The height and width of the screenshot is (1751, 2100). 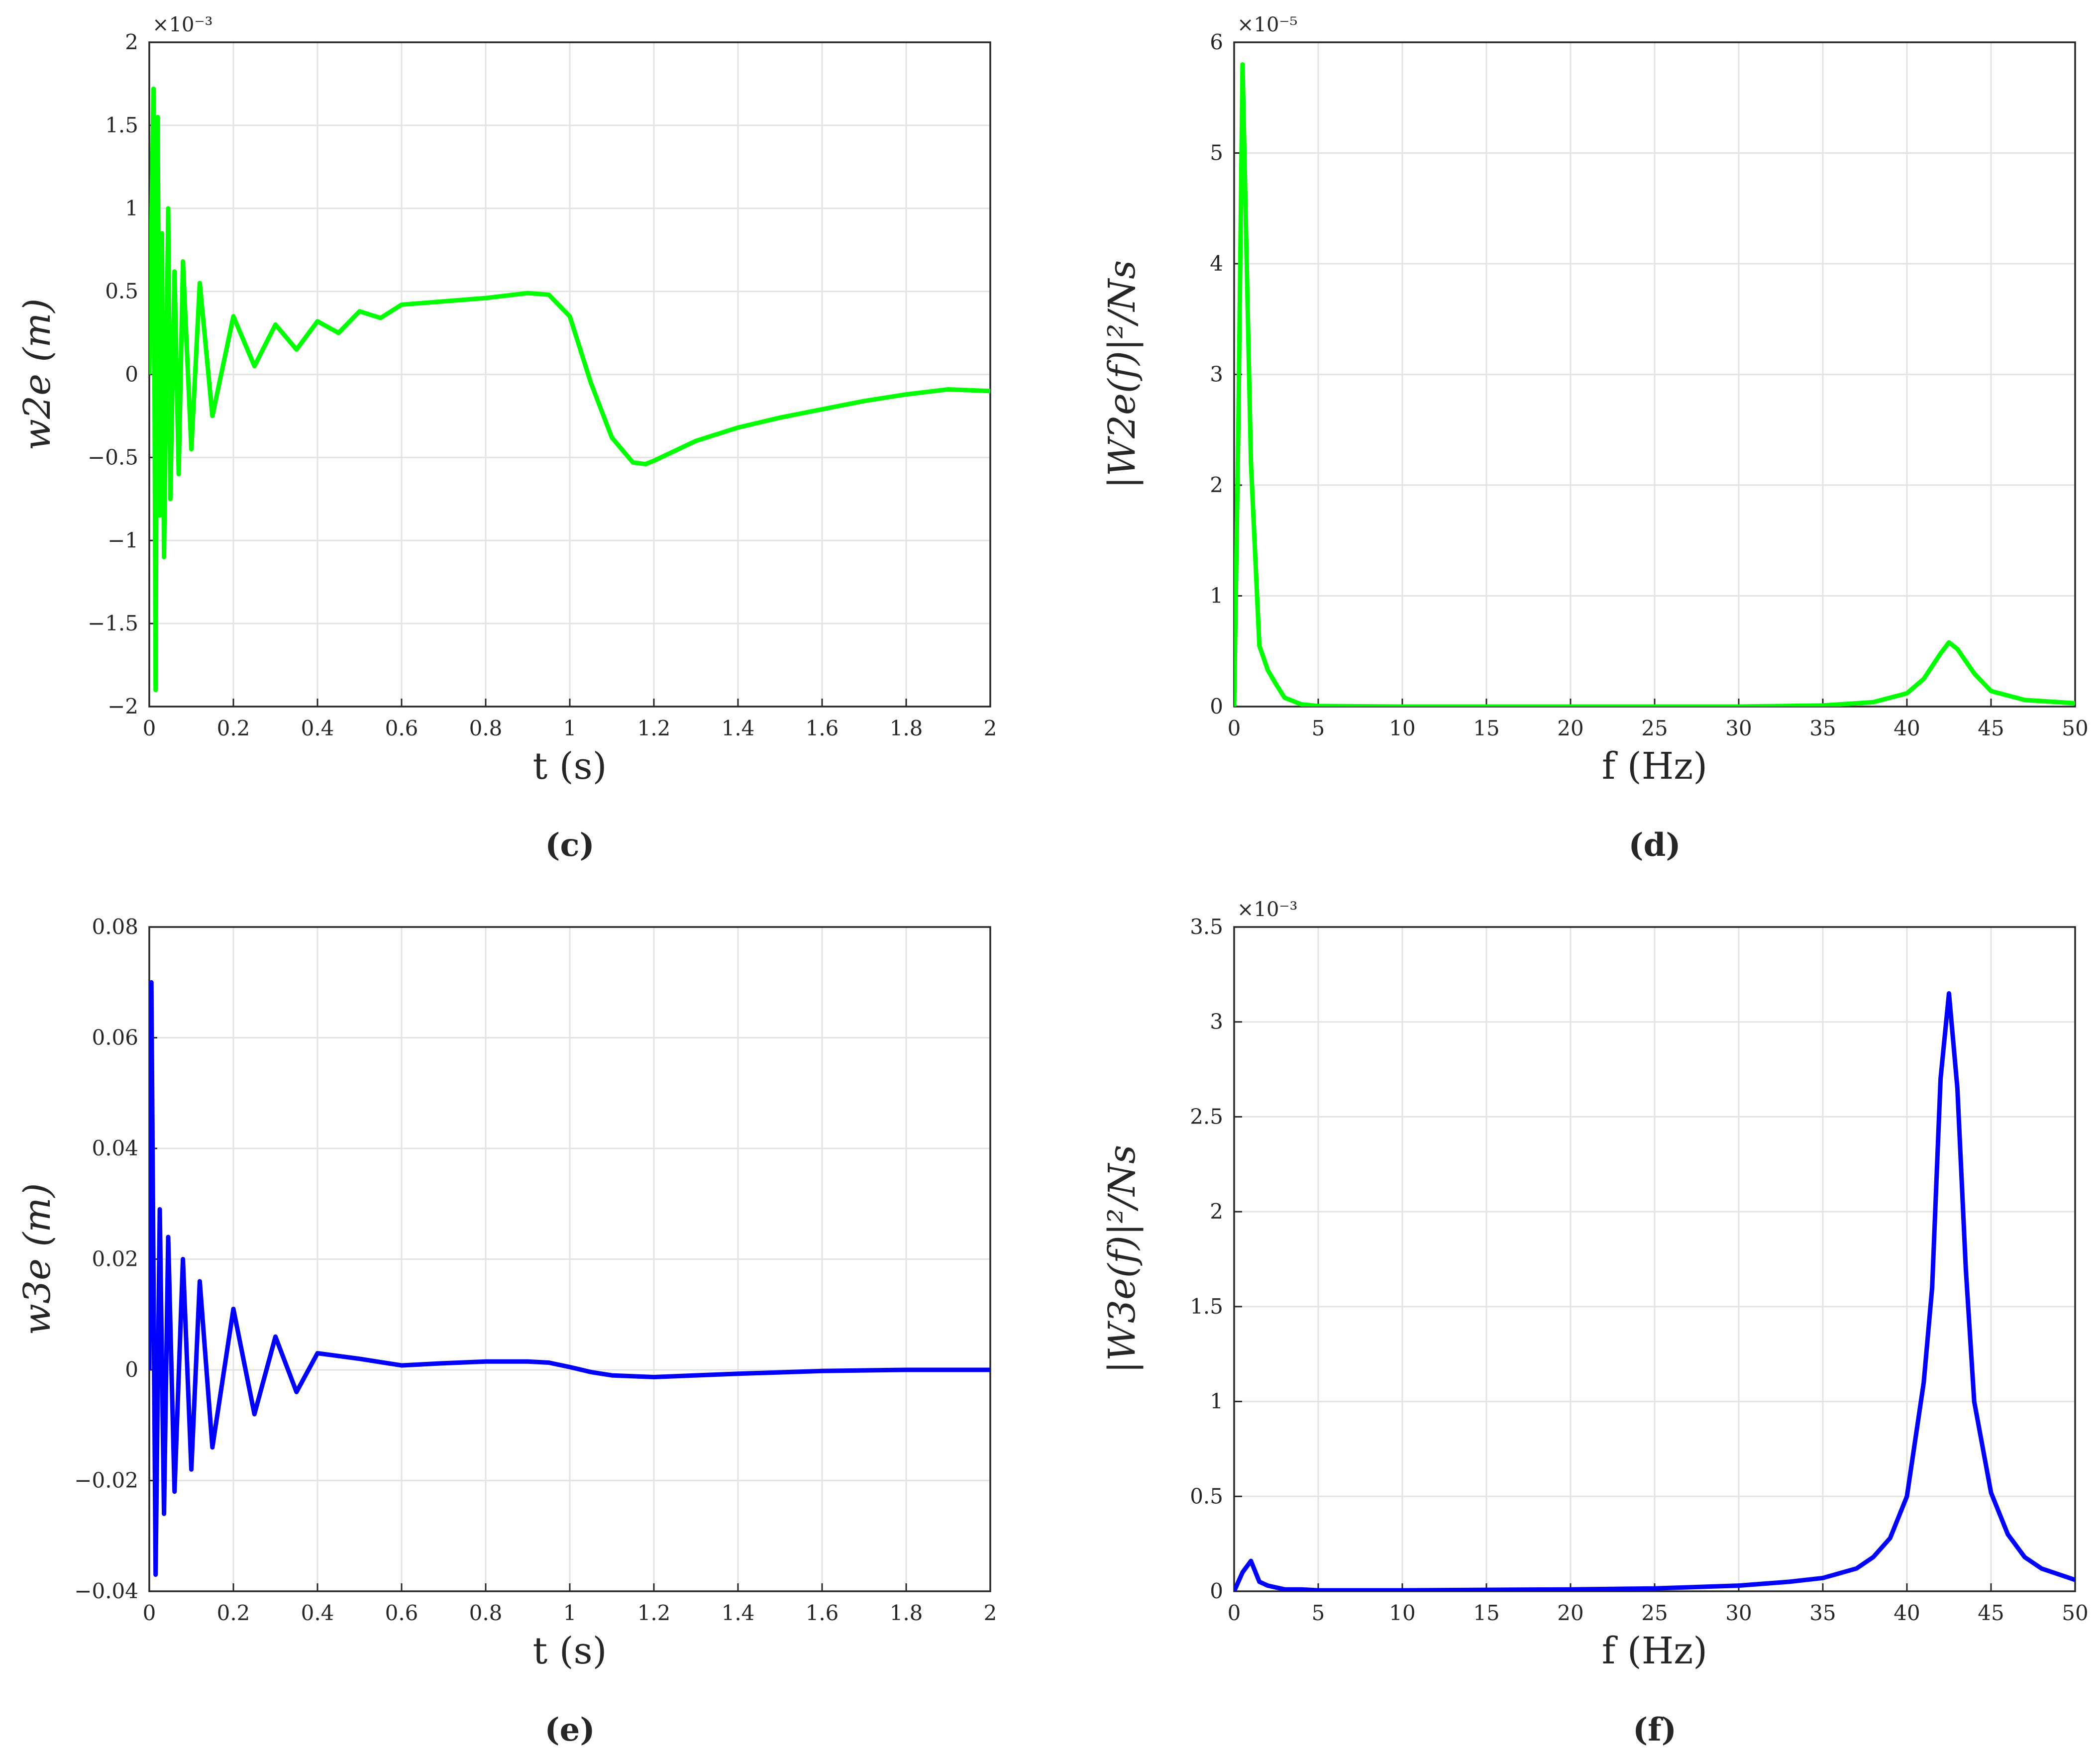 I want to click on y-tick-label: −1, so click(x=122, y=540).